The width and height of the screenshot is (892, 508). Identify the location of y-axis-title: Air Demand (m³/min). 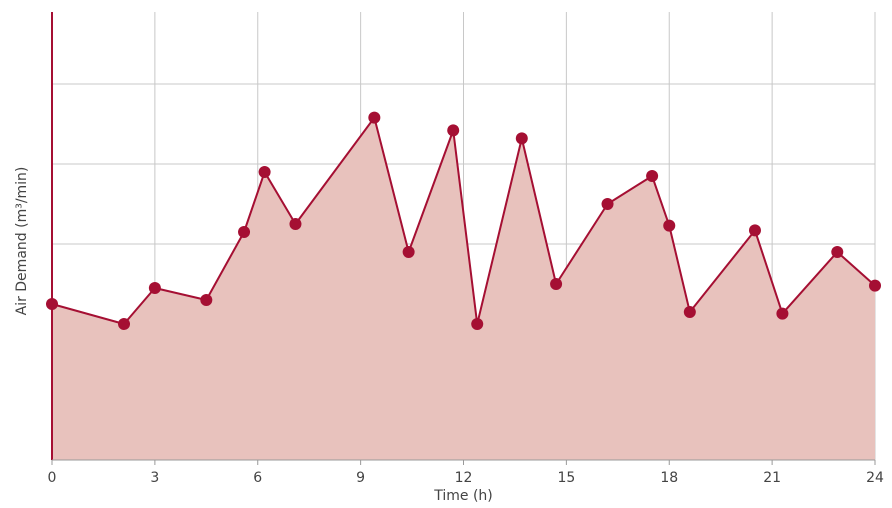
(22, 241).